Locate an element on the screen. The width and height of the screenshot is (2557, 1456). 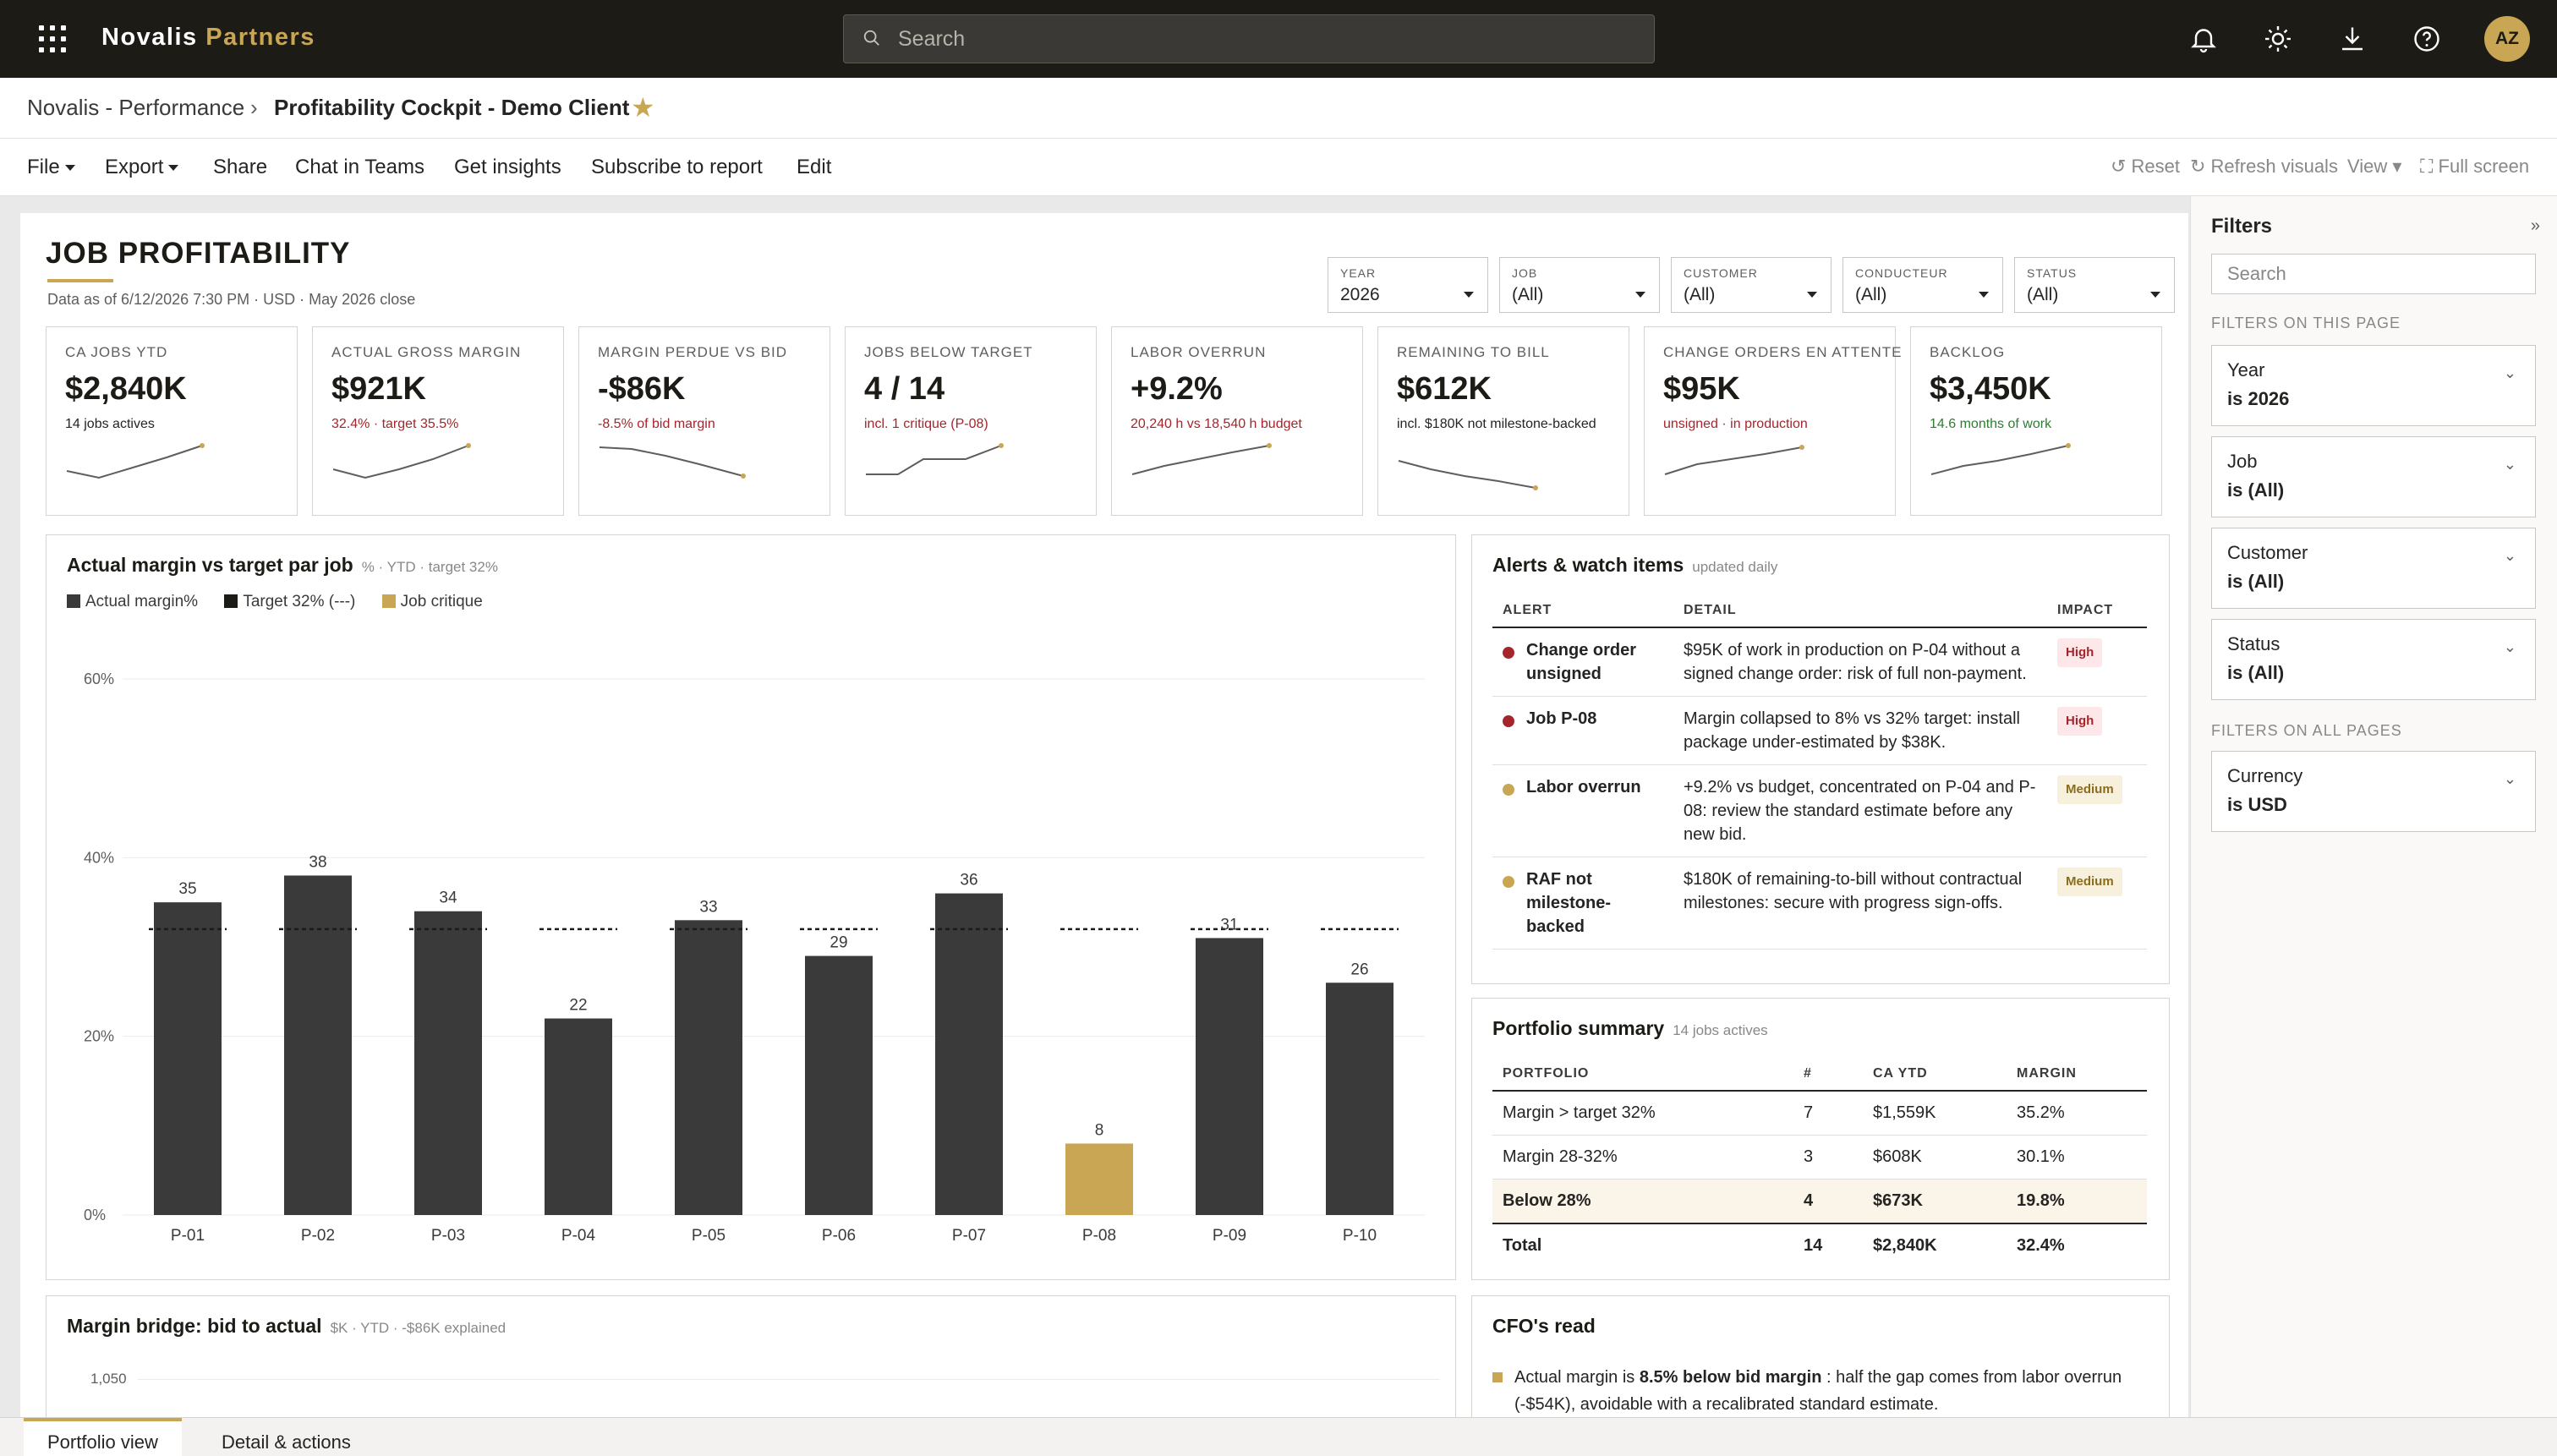
x-tick-label: P-02 is located at coordinates (318, 1236).